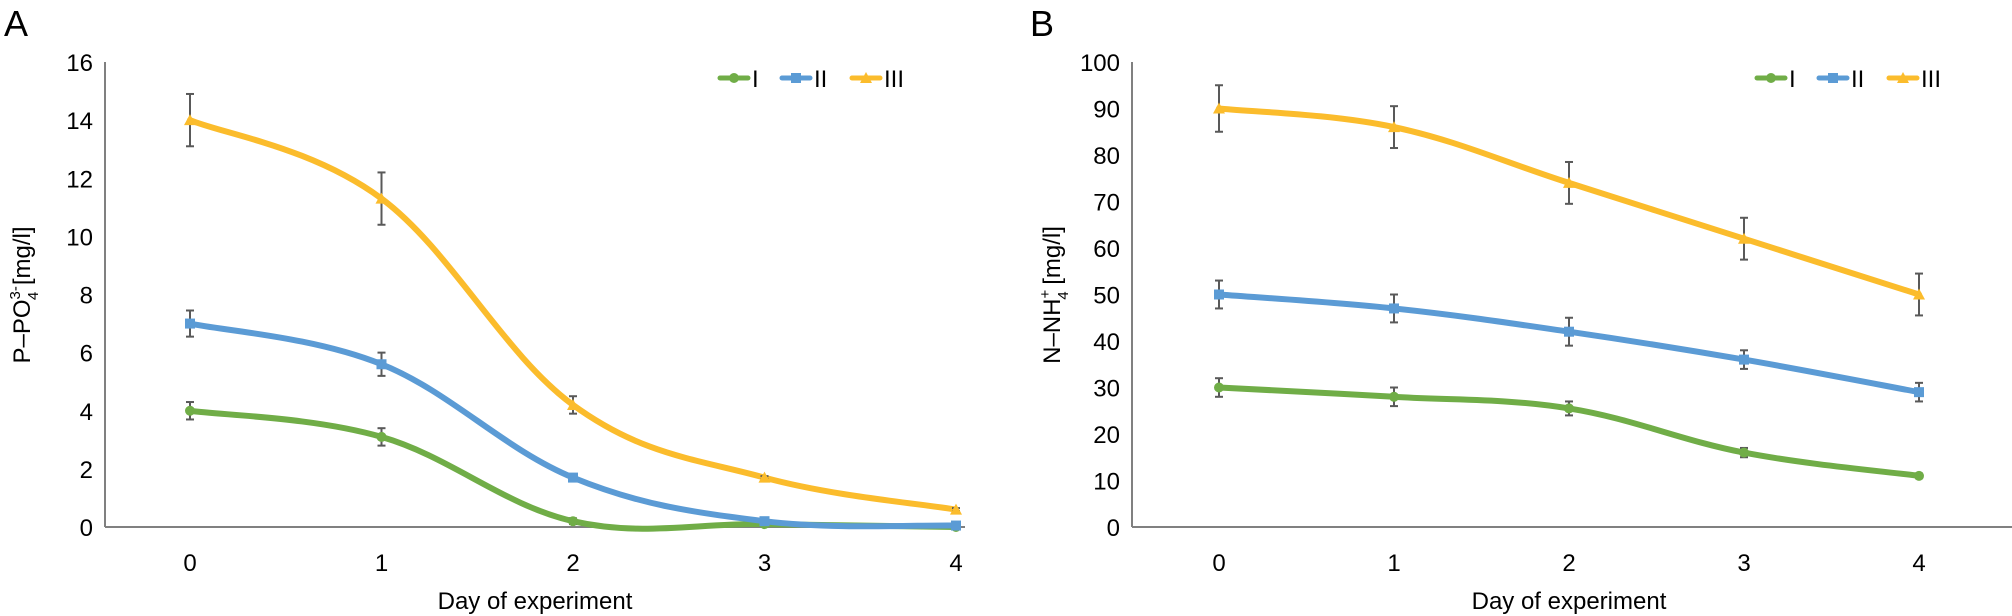  Describe the element at coordinates (22, 332) in the screenshot. I see `y-axis-title-base: P–PO` at that location.